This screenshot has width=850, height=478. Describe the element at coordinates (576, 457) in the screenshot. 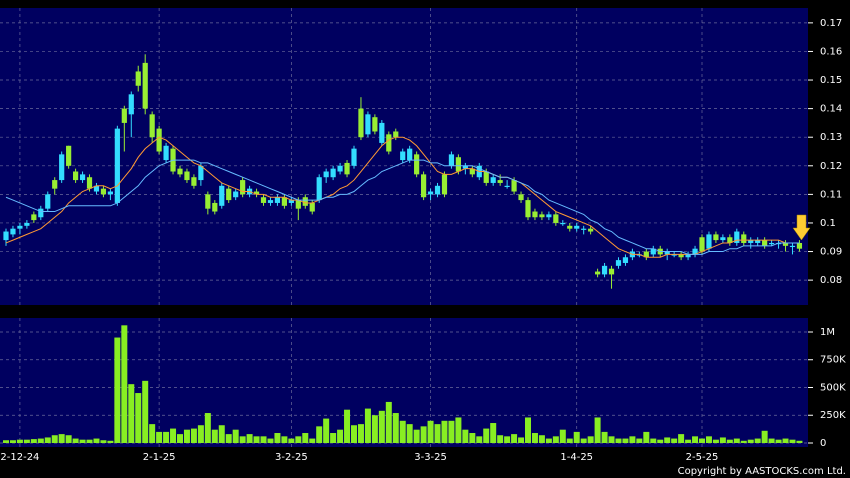

I see `x-tick-label: 1-4-25` at that location.